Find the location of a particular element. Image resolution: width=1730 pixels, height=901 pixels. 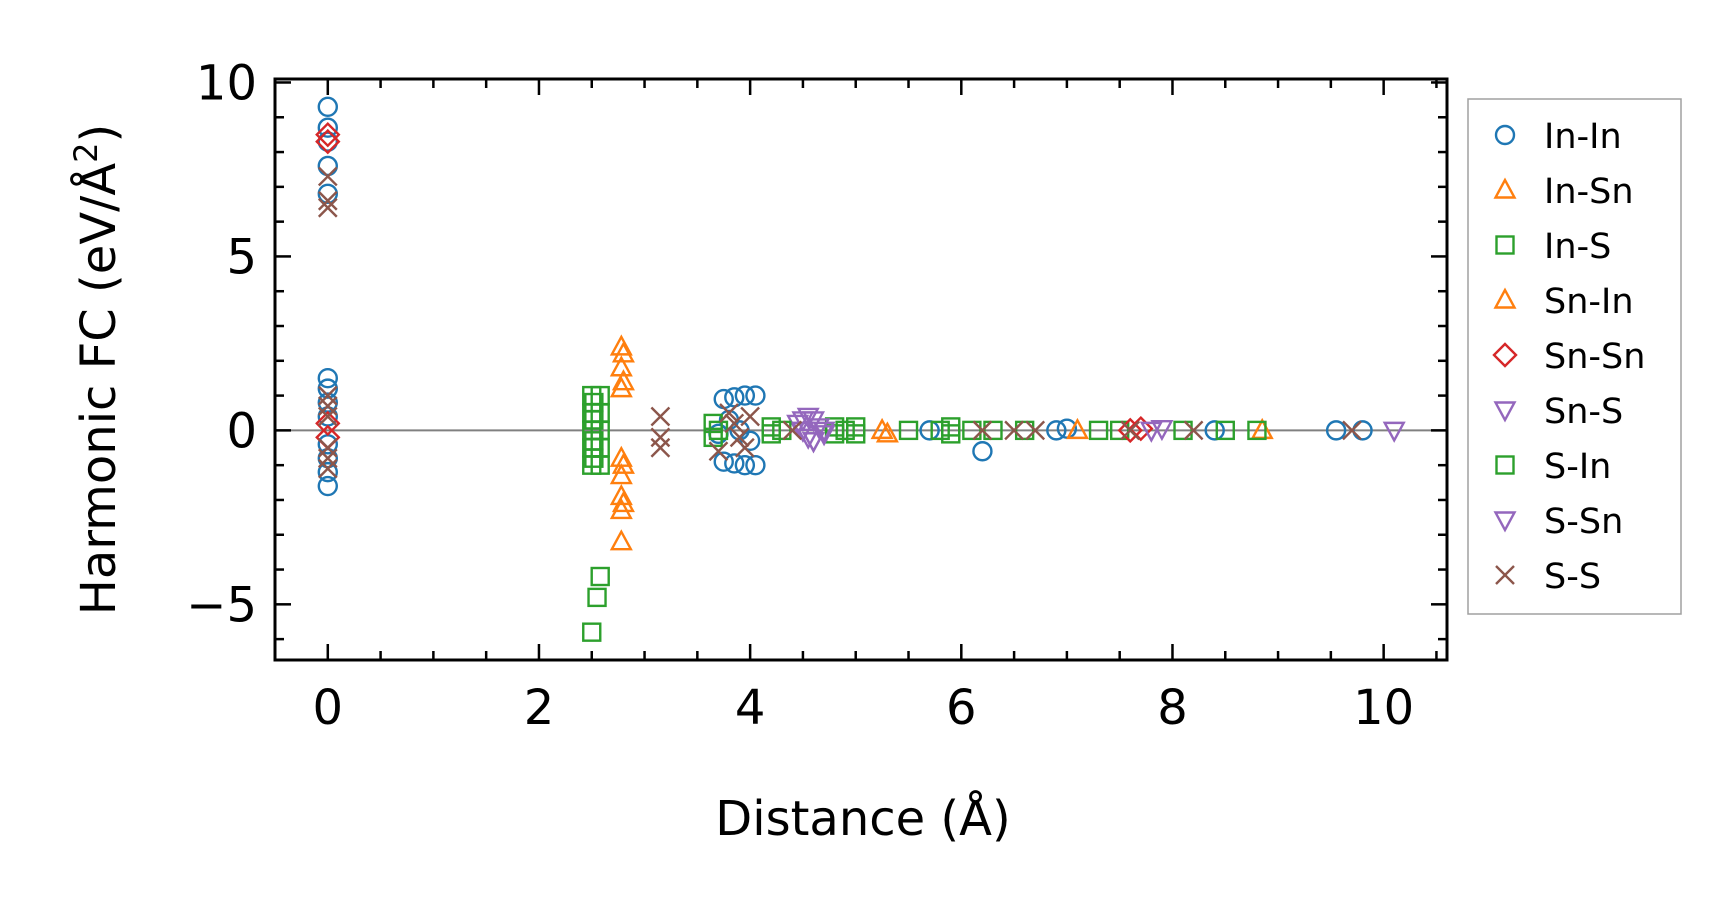

legend-label: Sn-In is located at coordinates (1589, 302).